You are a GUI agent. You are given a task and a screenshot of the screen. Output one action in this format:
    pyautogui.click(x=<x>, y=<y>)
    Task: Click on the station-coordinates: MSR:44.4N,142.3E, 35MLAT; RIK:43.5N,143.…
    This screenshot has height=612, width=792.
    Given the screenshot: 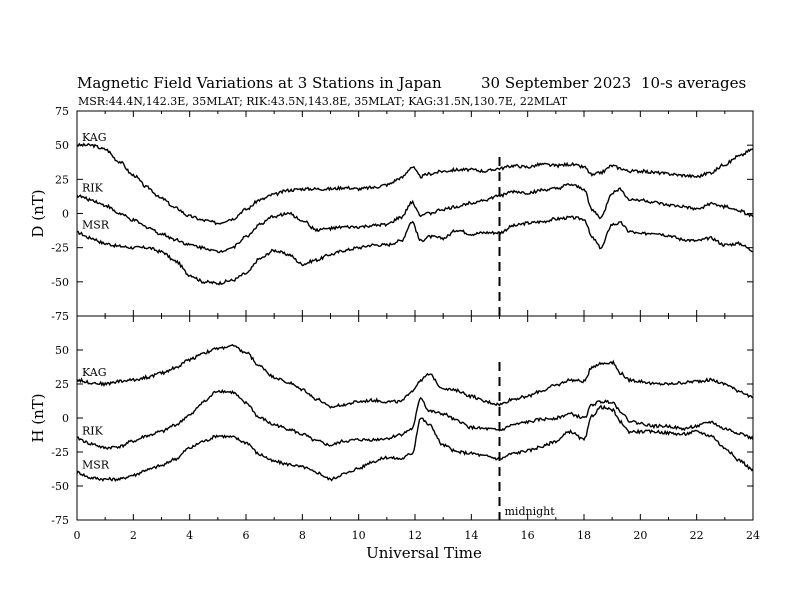 What is the action you would take?
    pyautogui.click(x=323, y=101)
    